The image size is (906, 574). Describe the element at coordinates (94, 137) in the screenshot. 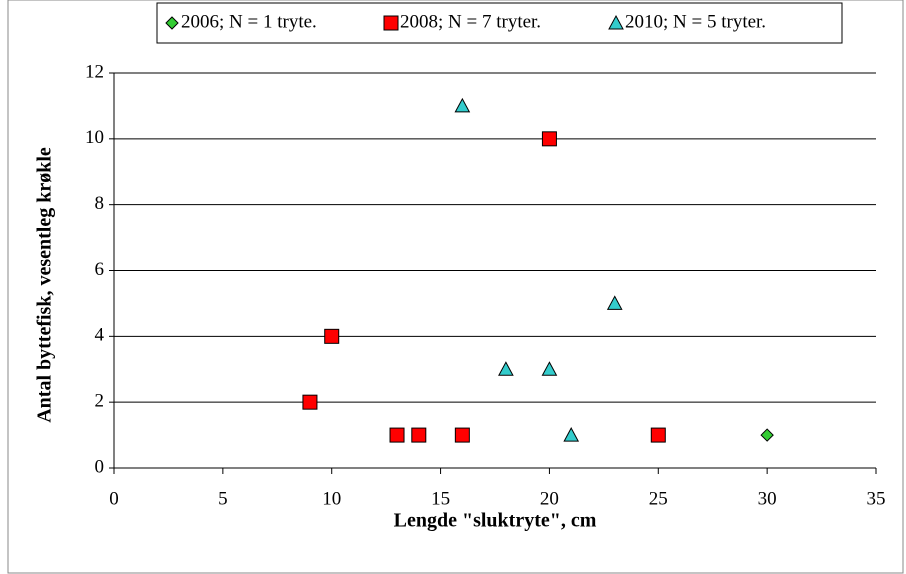

I see `y-tick-label: 10` at that location.